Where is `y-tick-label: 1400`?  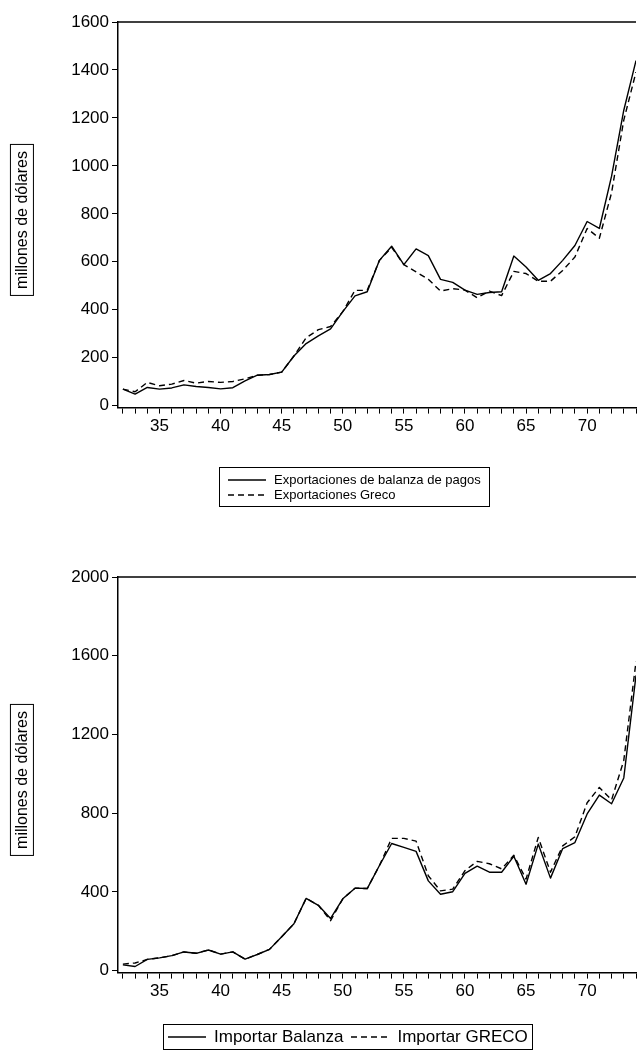 y-tick-label: 1400 is located at coordinates (90, 69).